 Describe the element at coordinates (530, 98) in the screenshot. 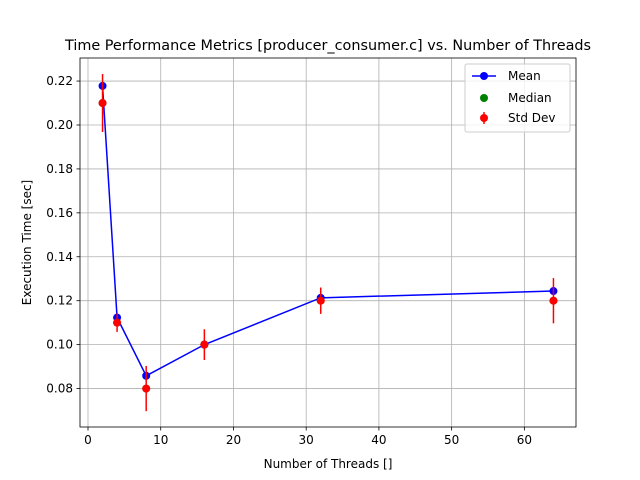

I see `legend-median-label: Median` at that location.